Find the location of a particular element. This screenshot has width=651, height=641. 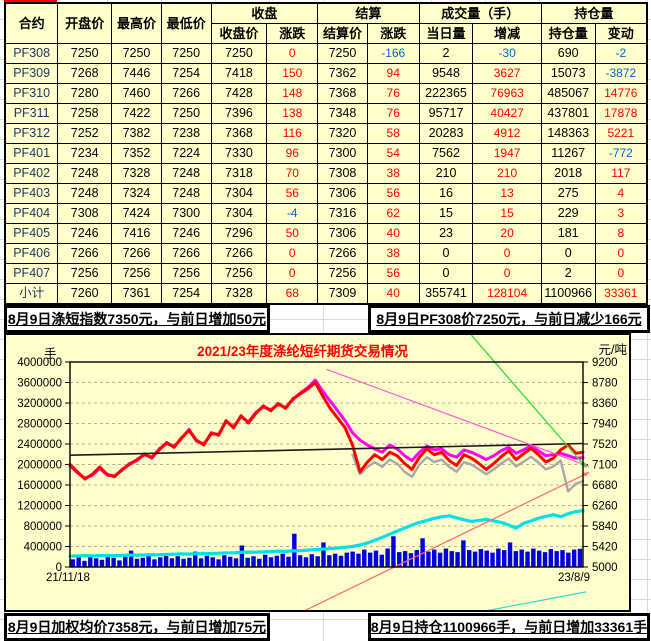

cell: 7260 is located at coordinates (85, 294).